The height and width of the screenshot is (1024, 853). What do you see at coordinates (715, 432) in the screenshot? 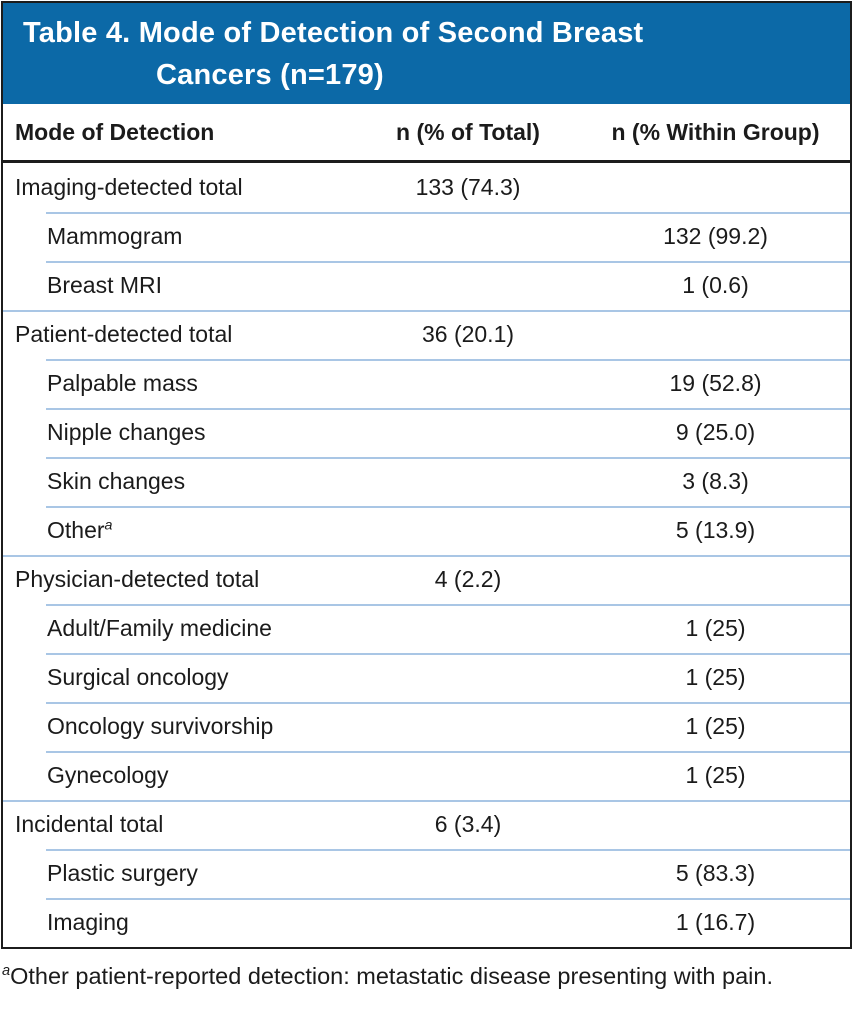
I see `value-n-percent-within-group: 9 (25.0)` at bounding box center [715, 432].